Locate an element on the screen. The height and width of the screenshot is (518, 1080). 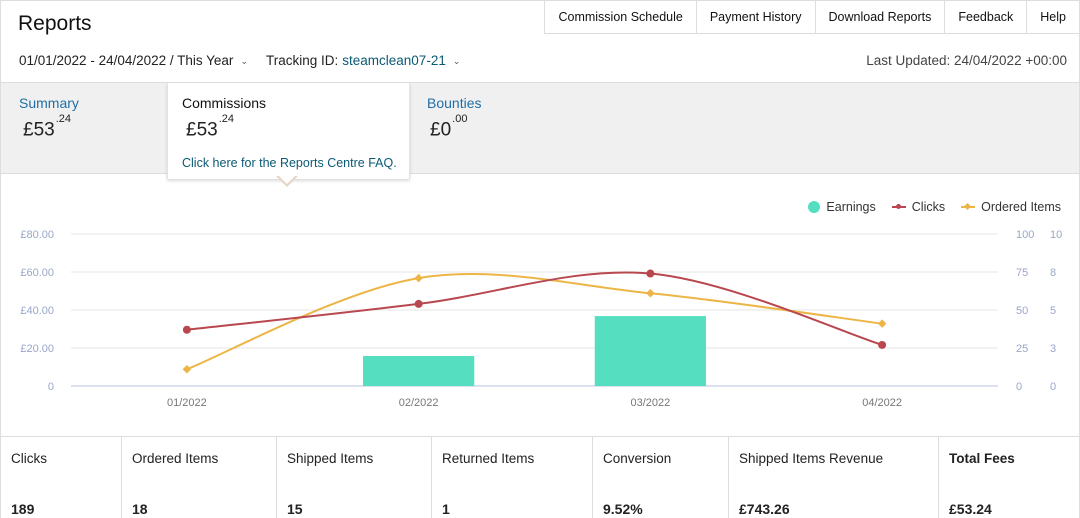
x-tick-label: 02/2022 is located at coordinates (419, 403).